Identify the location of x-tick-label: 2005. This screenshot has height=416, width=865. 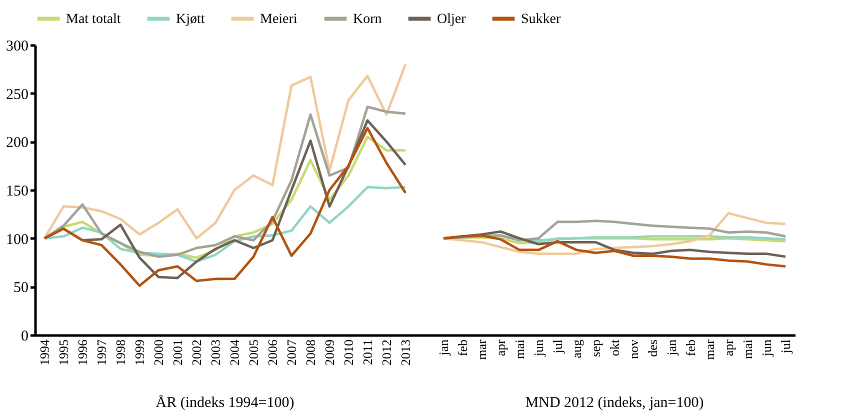
(253, 353).